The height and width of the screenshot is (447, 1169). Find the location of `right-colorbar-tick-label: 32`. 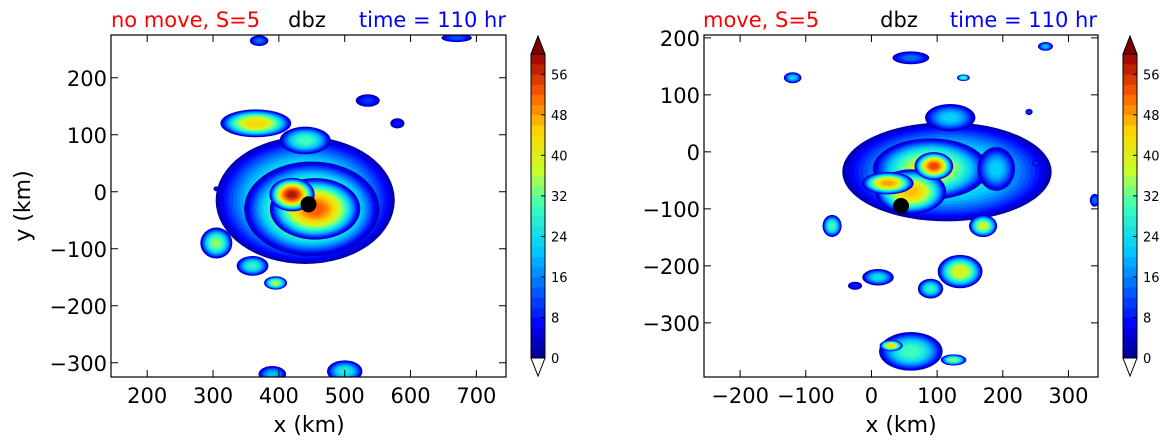

right-colorbar-tick-label: 32 is located at coordinates (1151, 197).